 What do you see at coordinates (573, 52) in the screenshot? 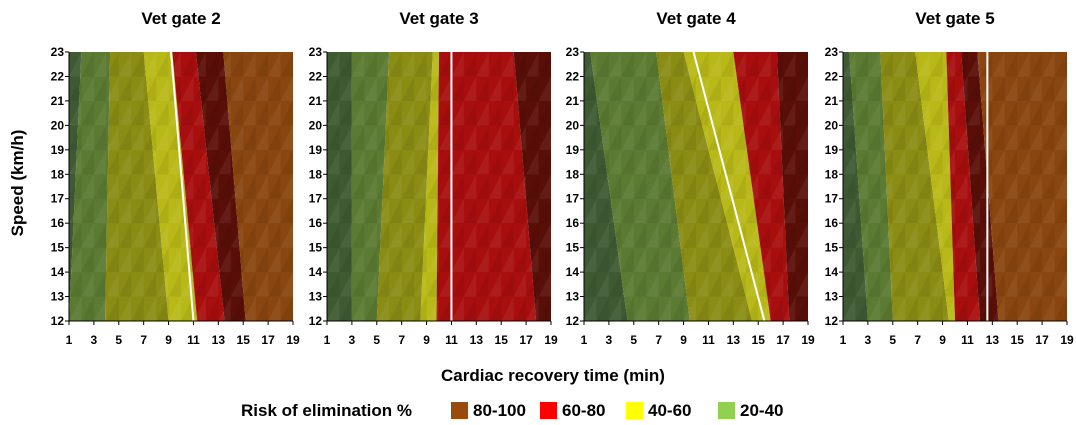
I see `y-tick-label: 23` at bounding box center [573, 52].